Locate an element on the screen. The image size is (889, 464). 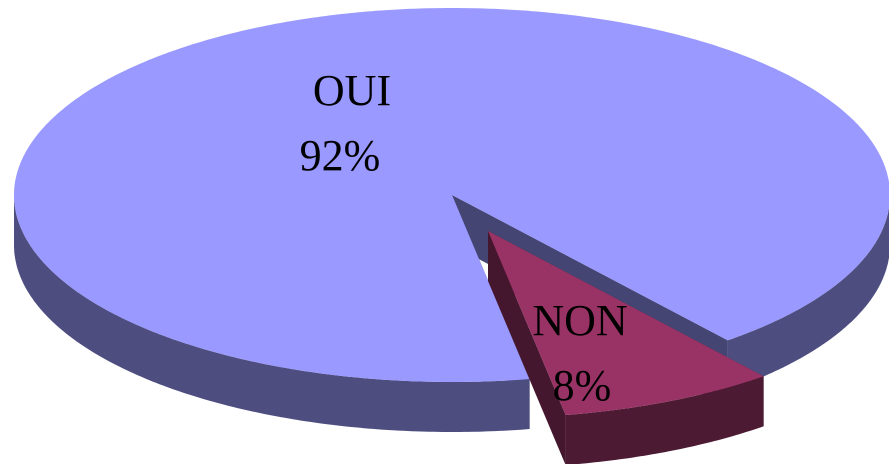
slice-wall is located at coordinates (527, 347).